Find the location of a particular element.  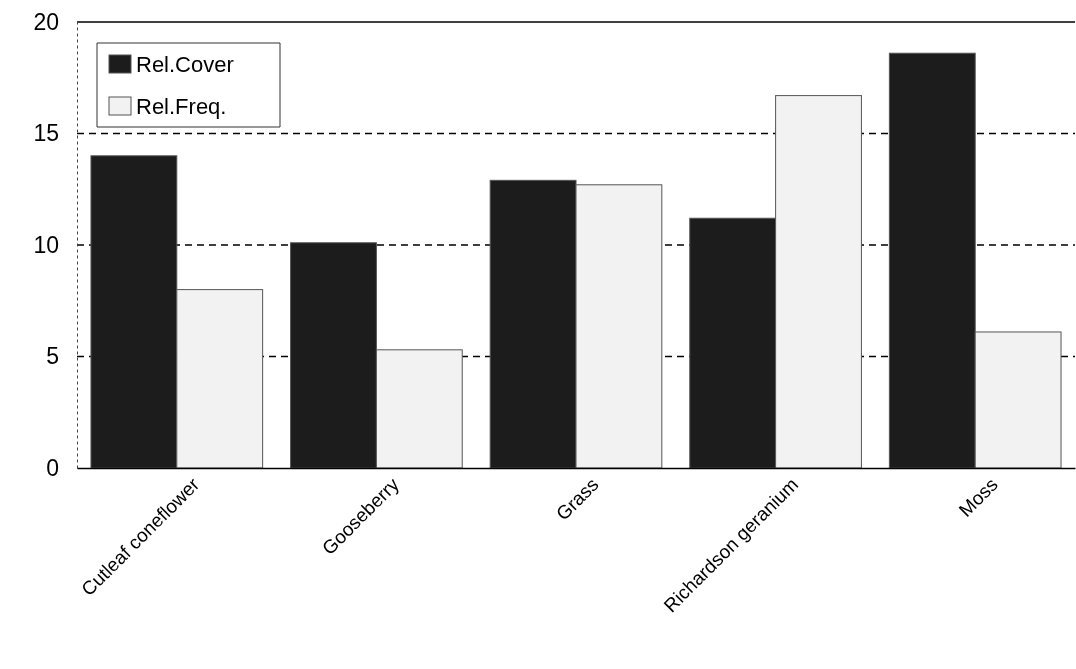

y-tick-label: 15 is located at coordinates (46, 133).